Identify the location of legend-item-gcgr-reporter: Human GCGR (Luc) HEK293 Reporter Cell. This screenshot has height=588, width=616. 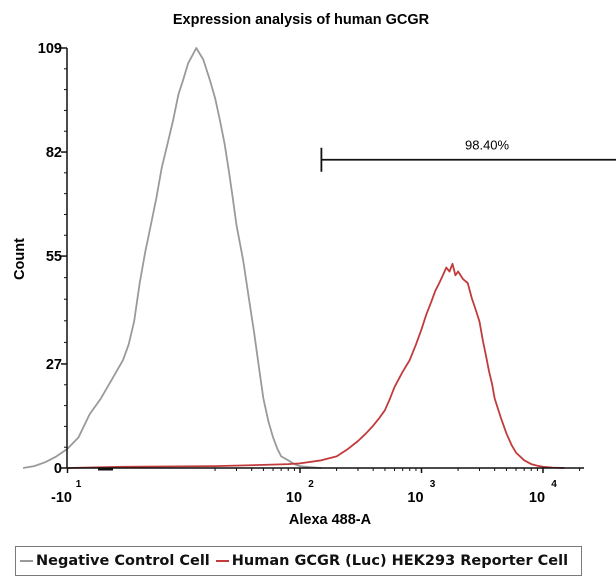
(392, 561).